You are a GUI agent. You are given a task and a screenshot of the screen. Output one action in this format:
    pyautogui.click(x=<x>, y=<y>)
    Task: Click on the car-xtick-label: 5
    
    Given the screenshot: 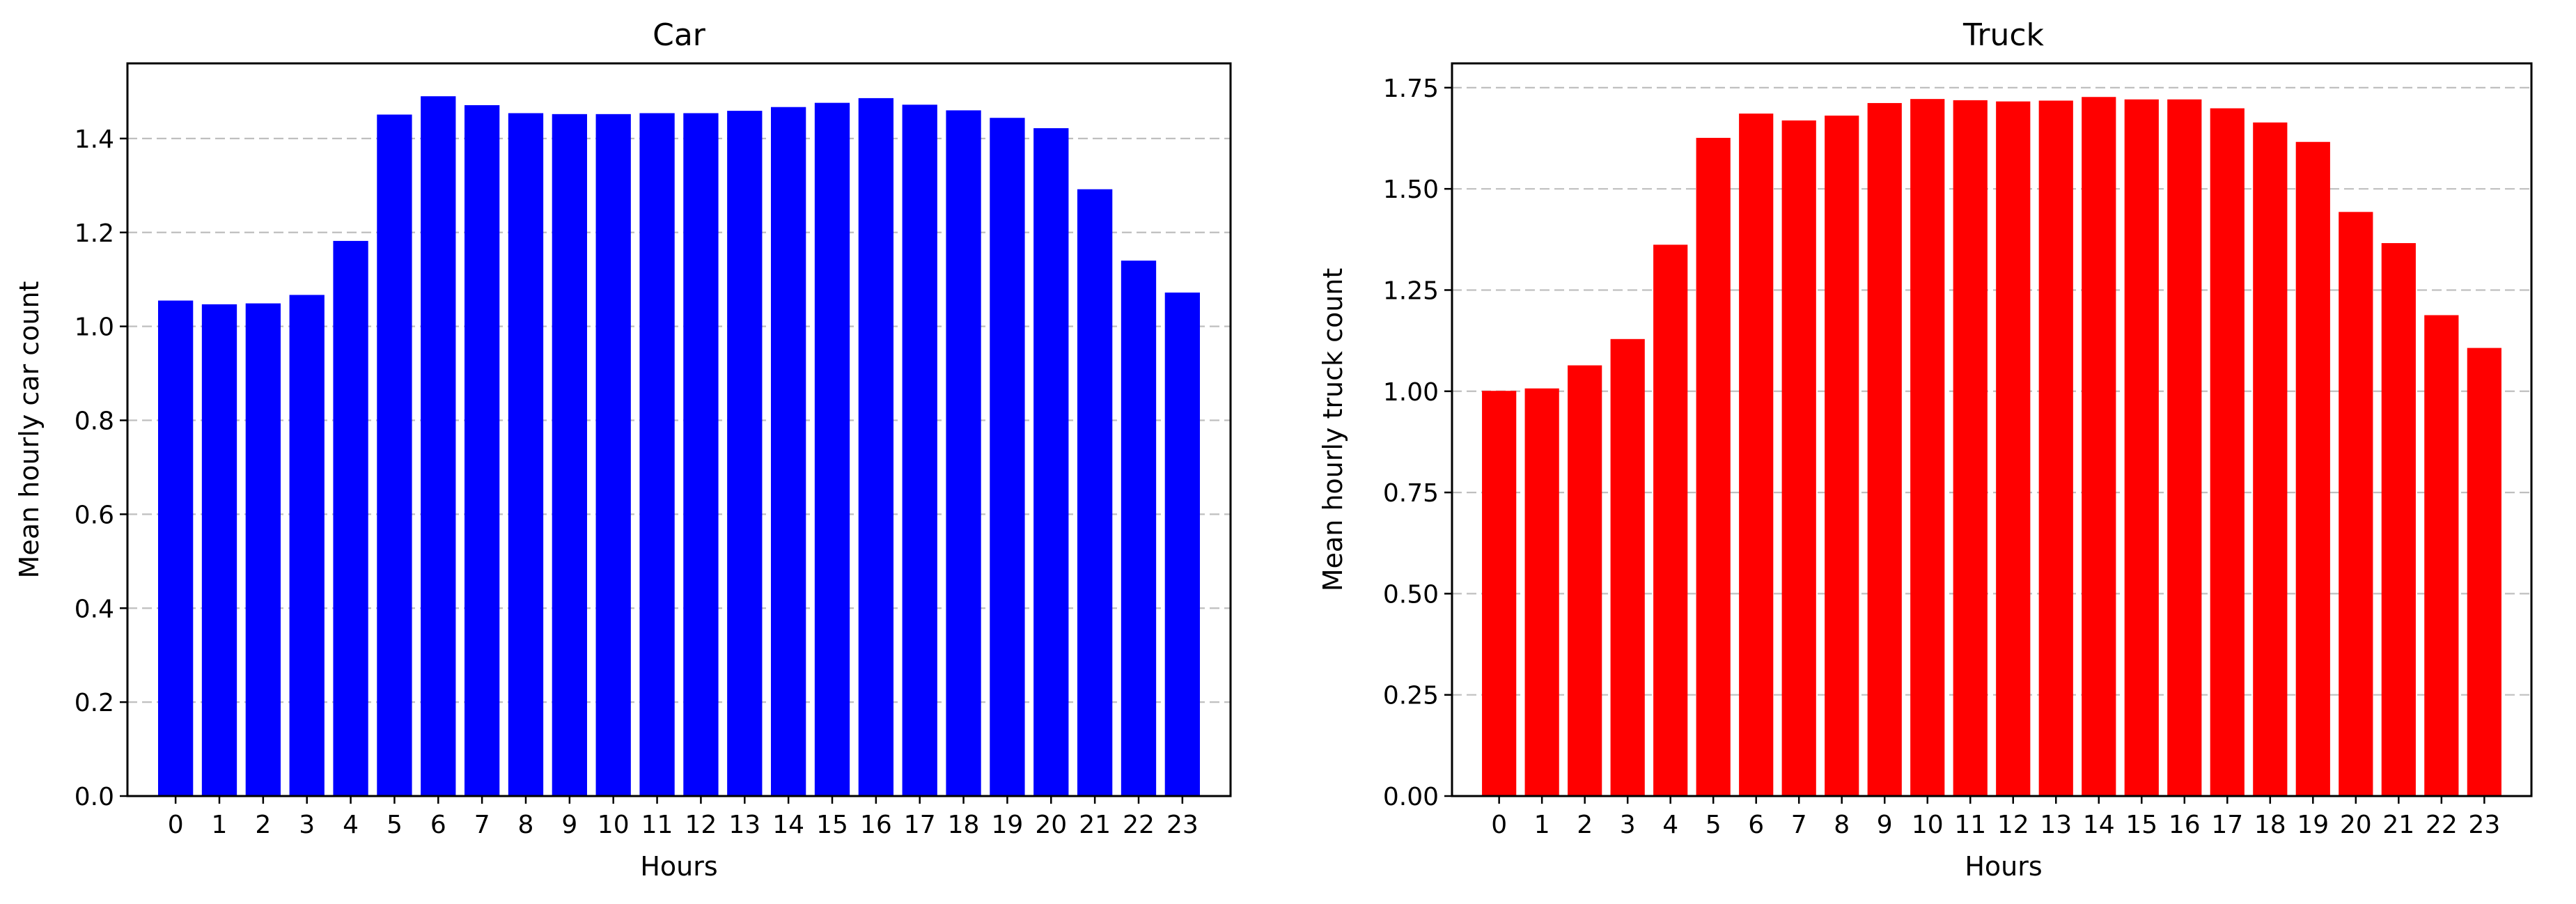 What is the action you would take?
    pyautogui.click(x=395, y=825)
    